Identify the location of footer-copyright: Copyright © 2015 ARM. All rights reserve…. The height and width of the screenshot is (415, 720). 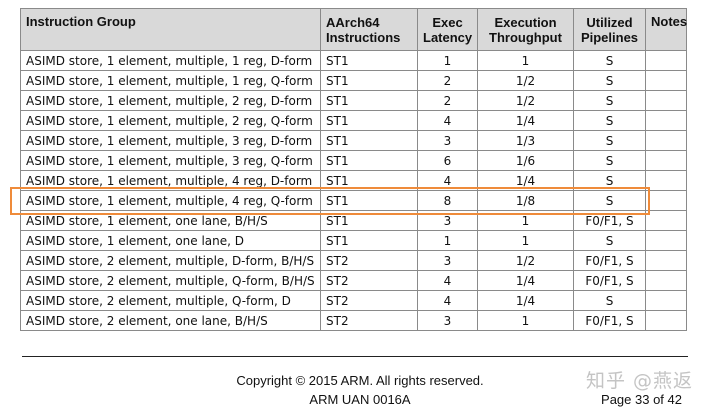
(360, 380).